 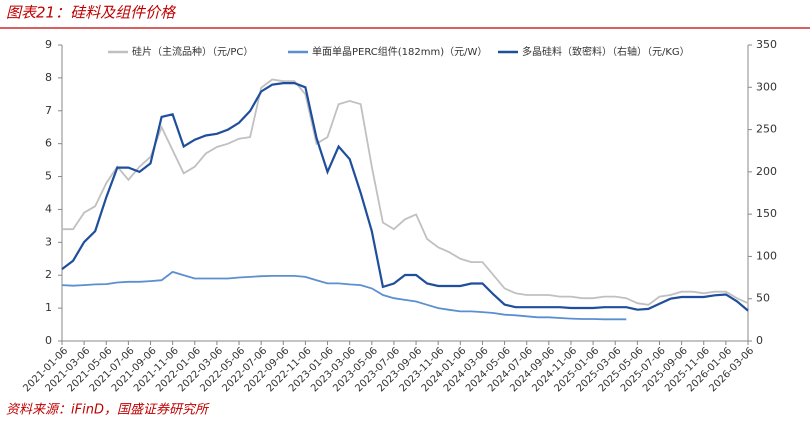 What do you see at coordinates (766, 255) in the screenshot?
I see `y2-tick-label: 100` at bounding box center [766, 255].